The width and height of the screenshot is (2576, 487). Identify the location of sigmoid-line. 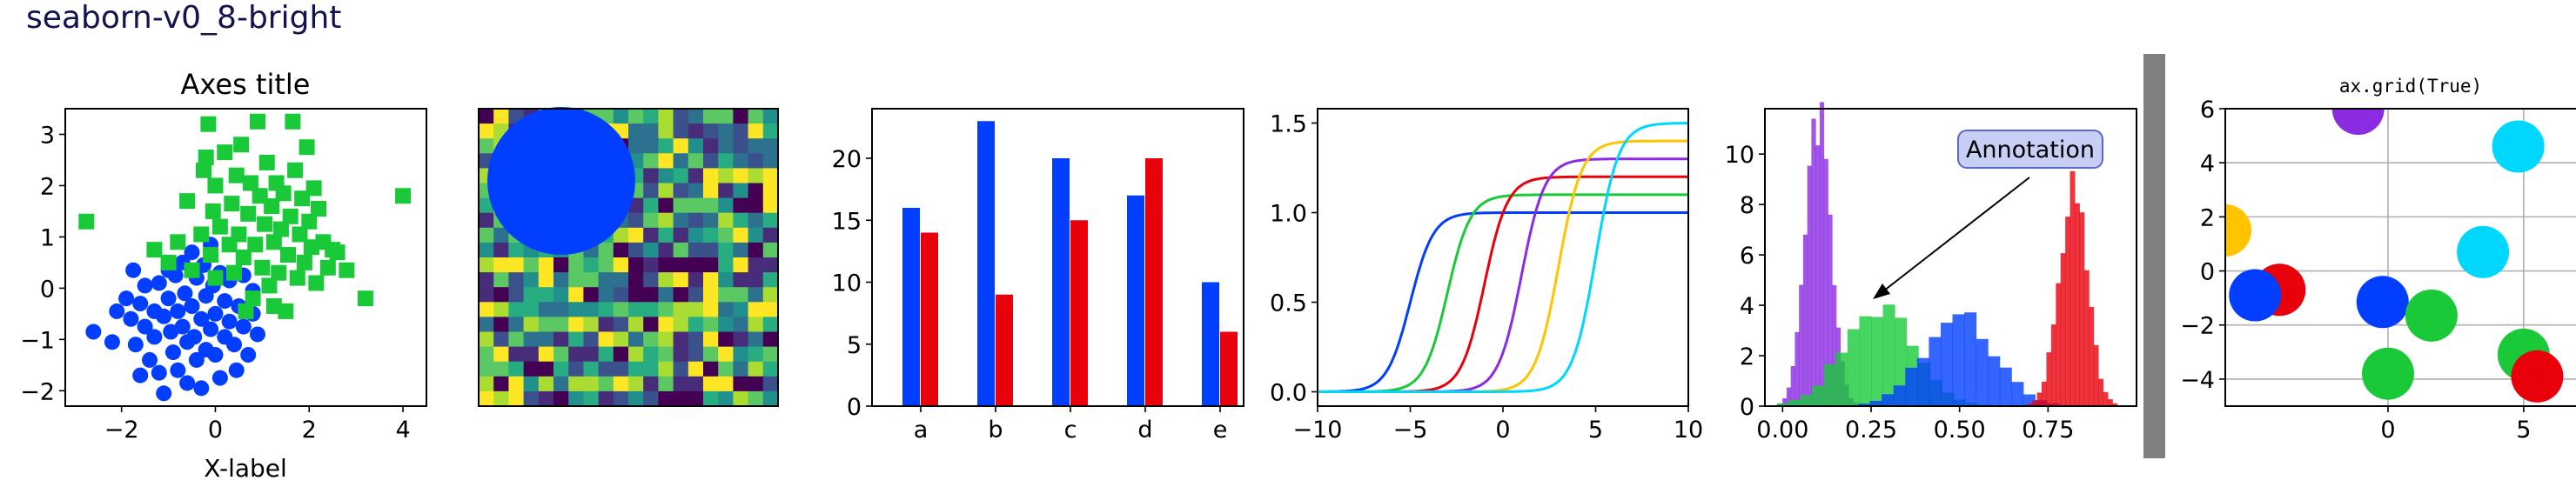
(1503, 302).